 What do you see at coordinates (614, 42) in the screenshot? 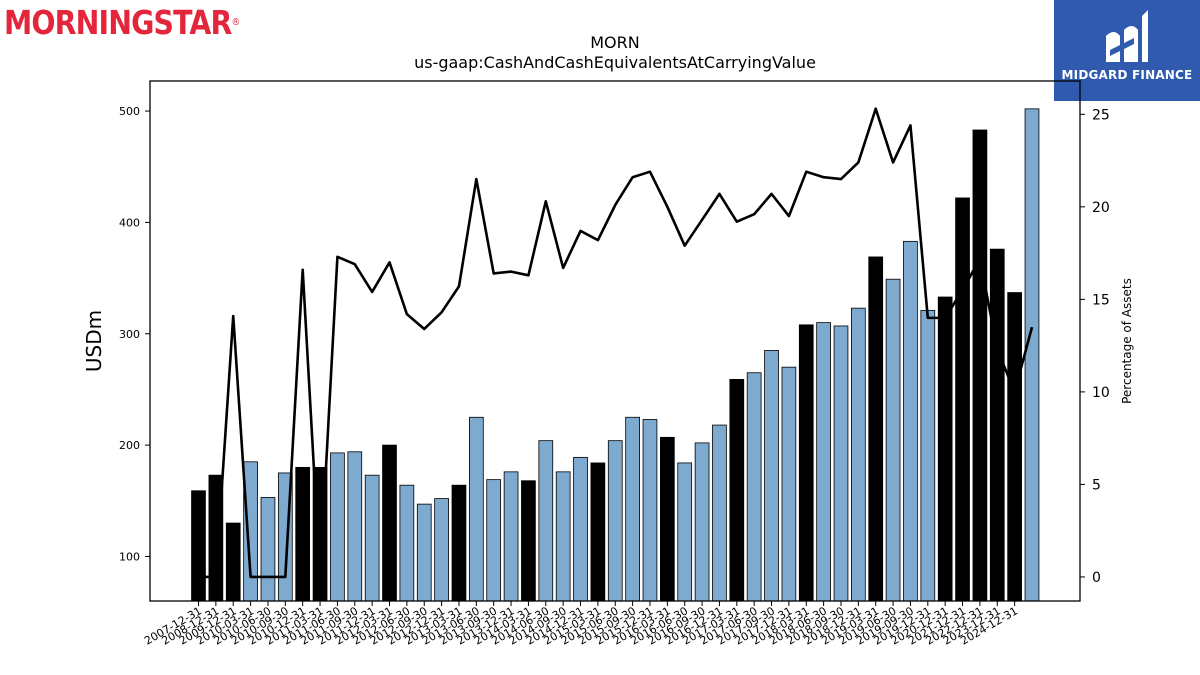
I see `chart-title: MORN` at bounding box center [614, 42].